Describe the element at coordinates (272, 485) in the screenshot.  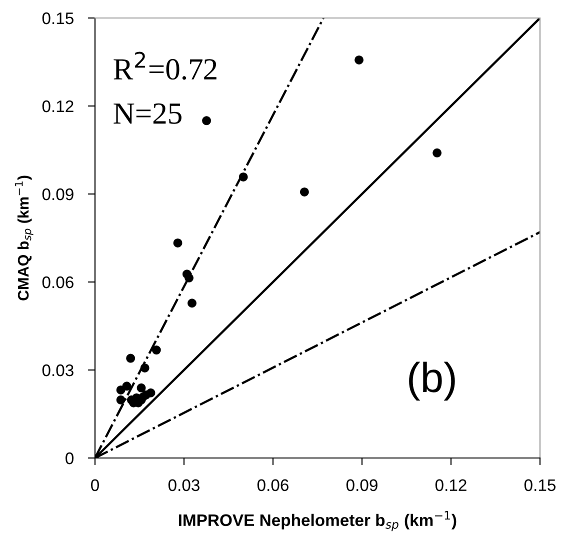
I see `x-tick-label: 0.06` at that location.